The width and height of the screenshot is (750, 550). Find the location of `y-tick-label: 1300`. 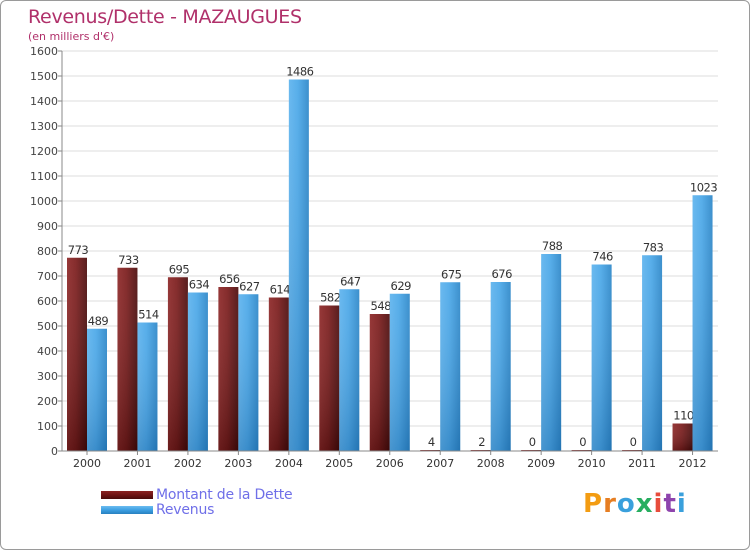

y-tick-label: 1300 is located at coordinates (44, 126).